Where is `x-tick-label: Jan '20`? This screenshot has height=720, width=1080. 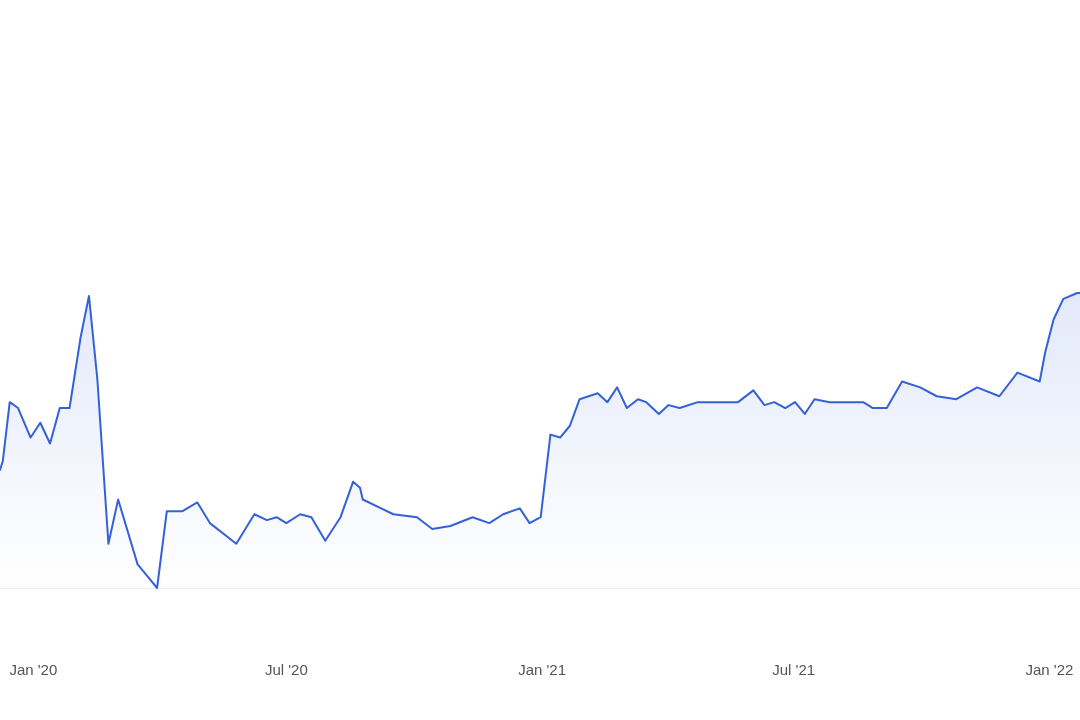
x-tick-label: Jan '20 is located at coordinates (33, 669).